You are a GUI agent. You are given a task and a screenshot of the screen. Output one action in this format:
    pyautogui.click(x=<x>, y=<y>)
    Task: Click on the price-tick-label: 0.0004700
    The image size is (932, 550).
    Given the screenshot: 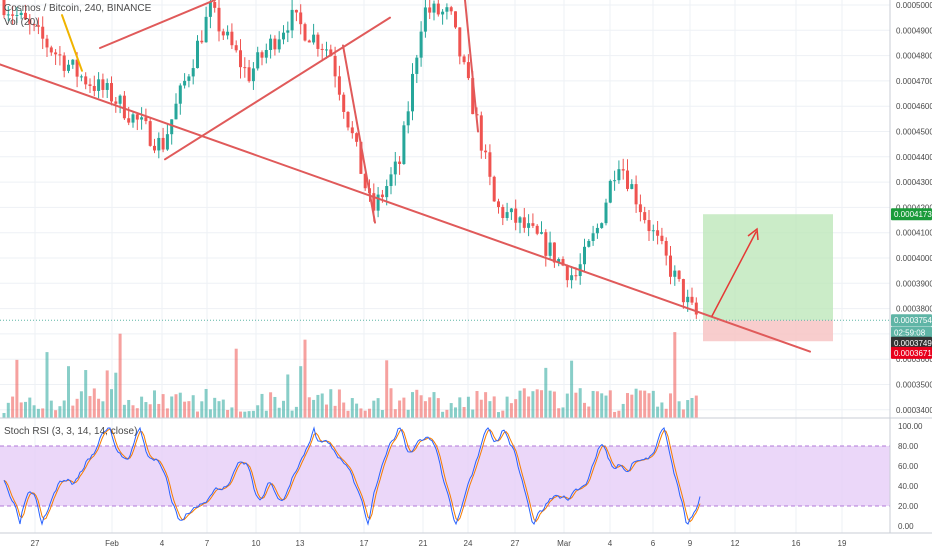 What is the action you would take?
    pyautogui.click(x=914, y=81)
    